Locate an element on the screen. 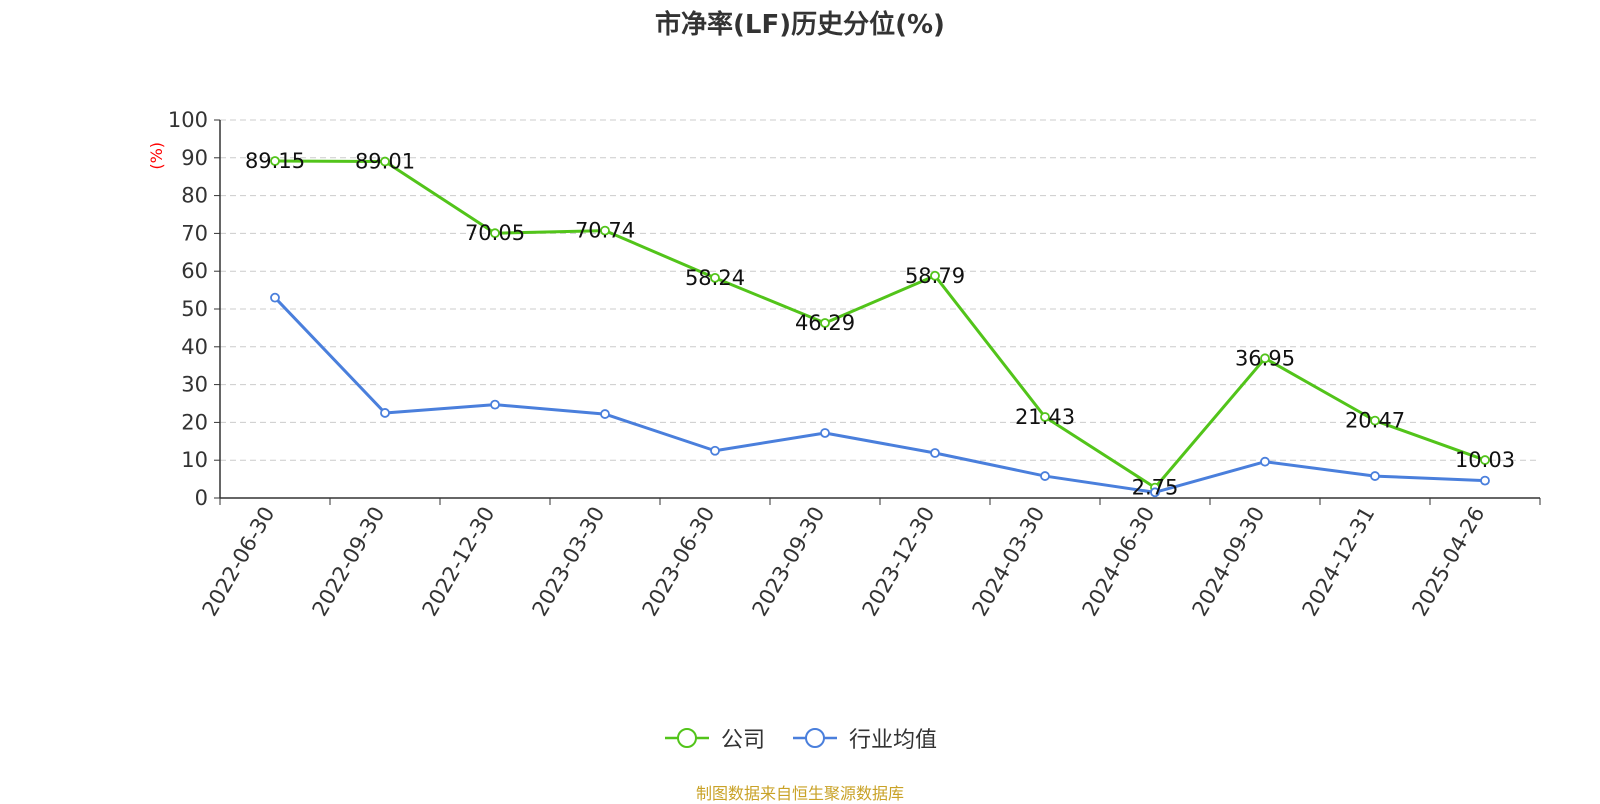 This screenshot has height=804, width=1600. legend-item-2: 行业均值 is located at coordinates (864, 738).